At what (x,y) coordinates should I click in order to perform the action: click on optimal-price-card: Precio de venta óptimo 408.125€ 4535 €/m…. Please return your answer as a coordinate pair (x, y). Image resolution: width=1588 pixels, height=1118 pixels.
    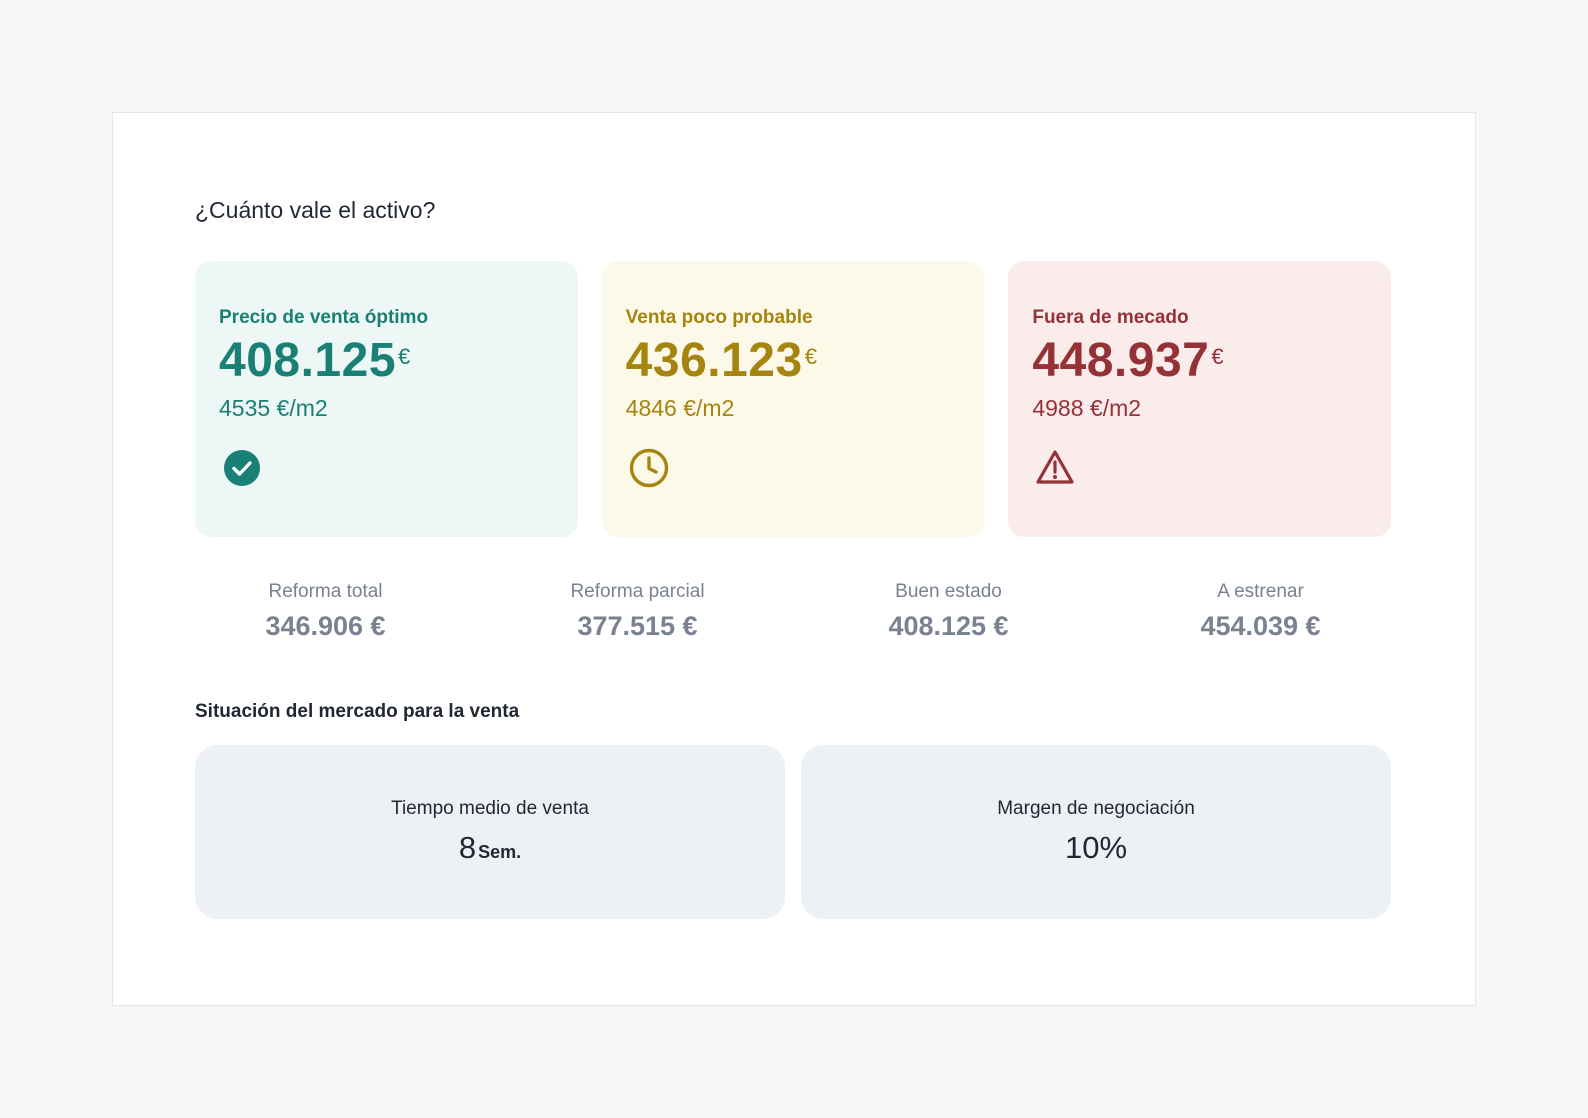
    Looking at the image, I should click on (386, 399).